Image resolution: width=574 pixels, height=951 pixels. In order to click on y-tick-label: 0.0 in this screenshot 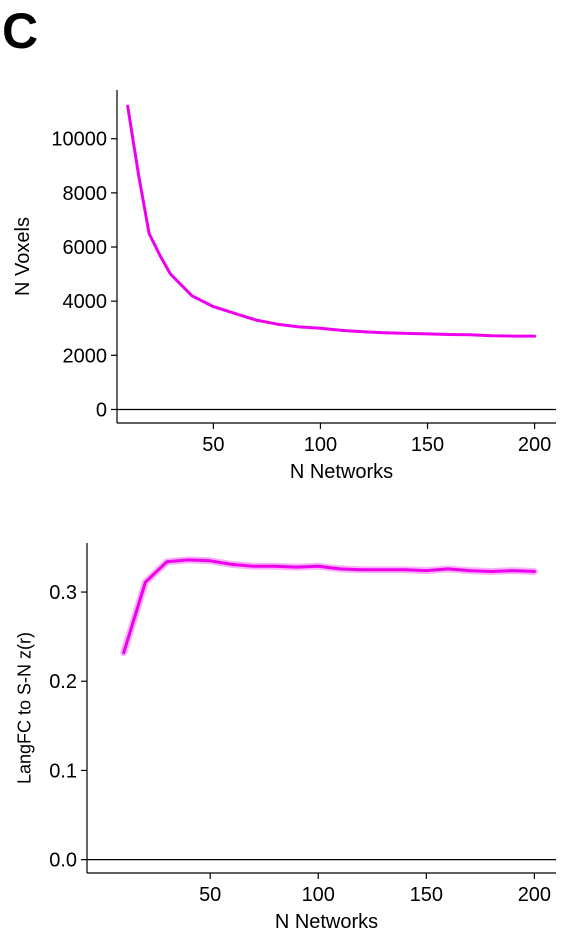, I will do `click(63, 861)`.